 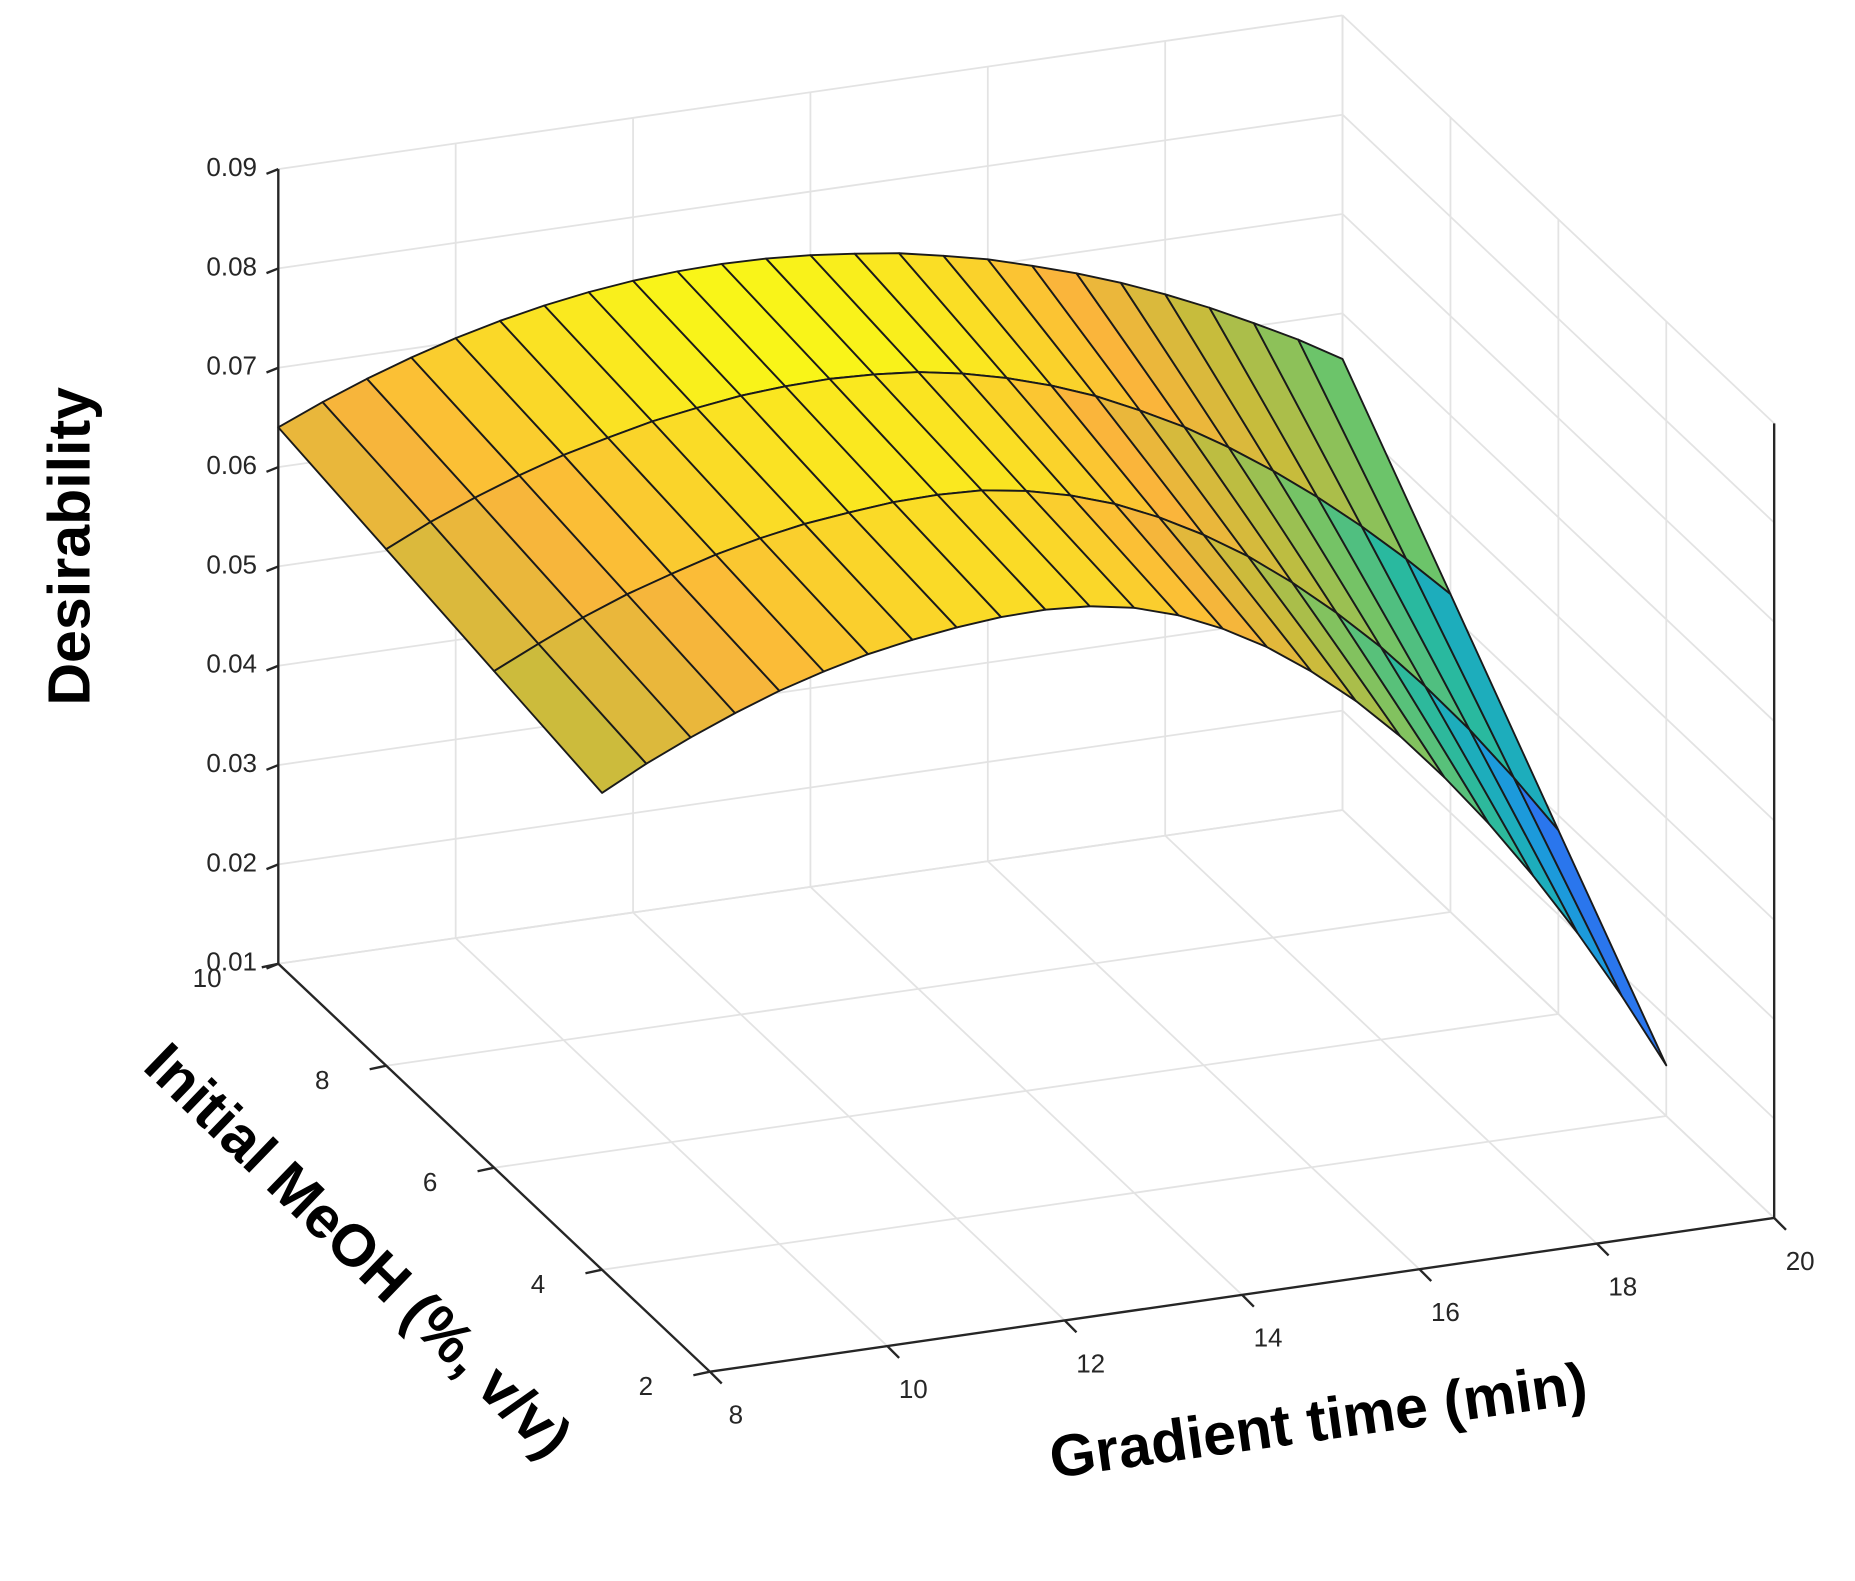 What do you see at coordinates (231, 465) in the screenshot?
I see `z-tick-label: 0.06` at bounding box center [231, 465].